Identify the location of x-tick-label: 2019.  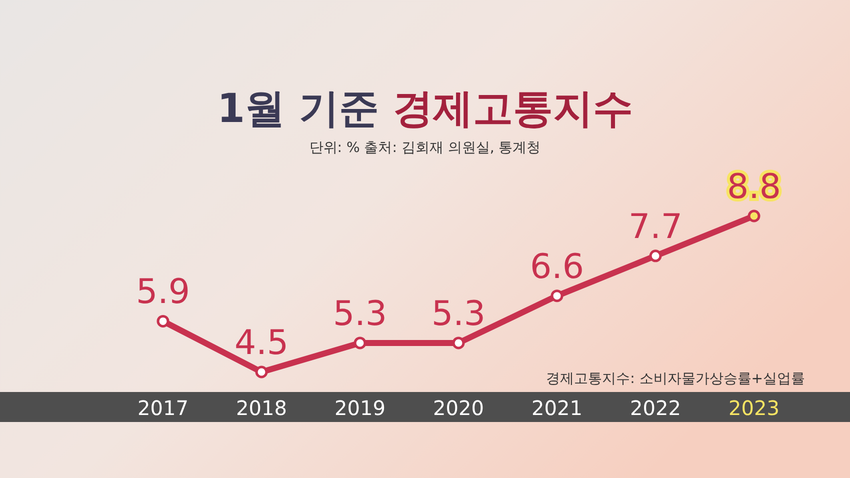
(360, 408).